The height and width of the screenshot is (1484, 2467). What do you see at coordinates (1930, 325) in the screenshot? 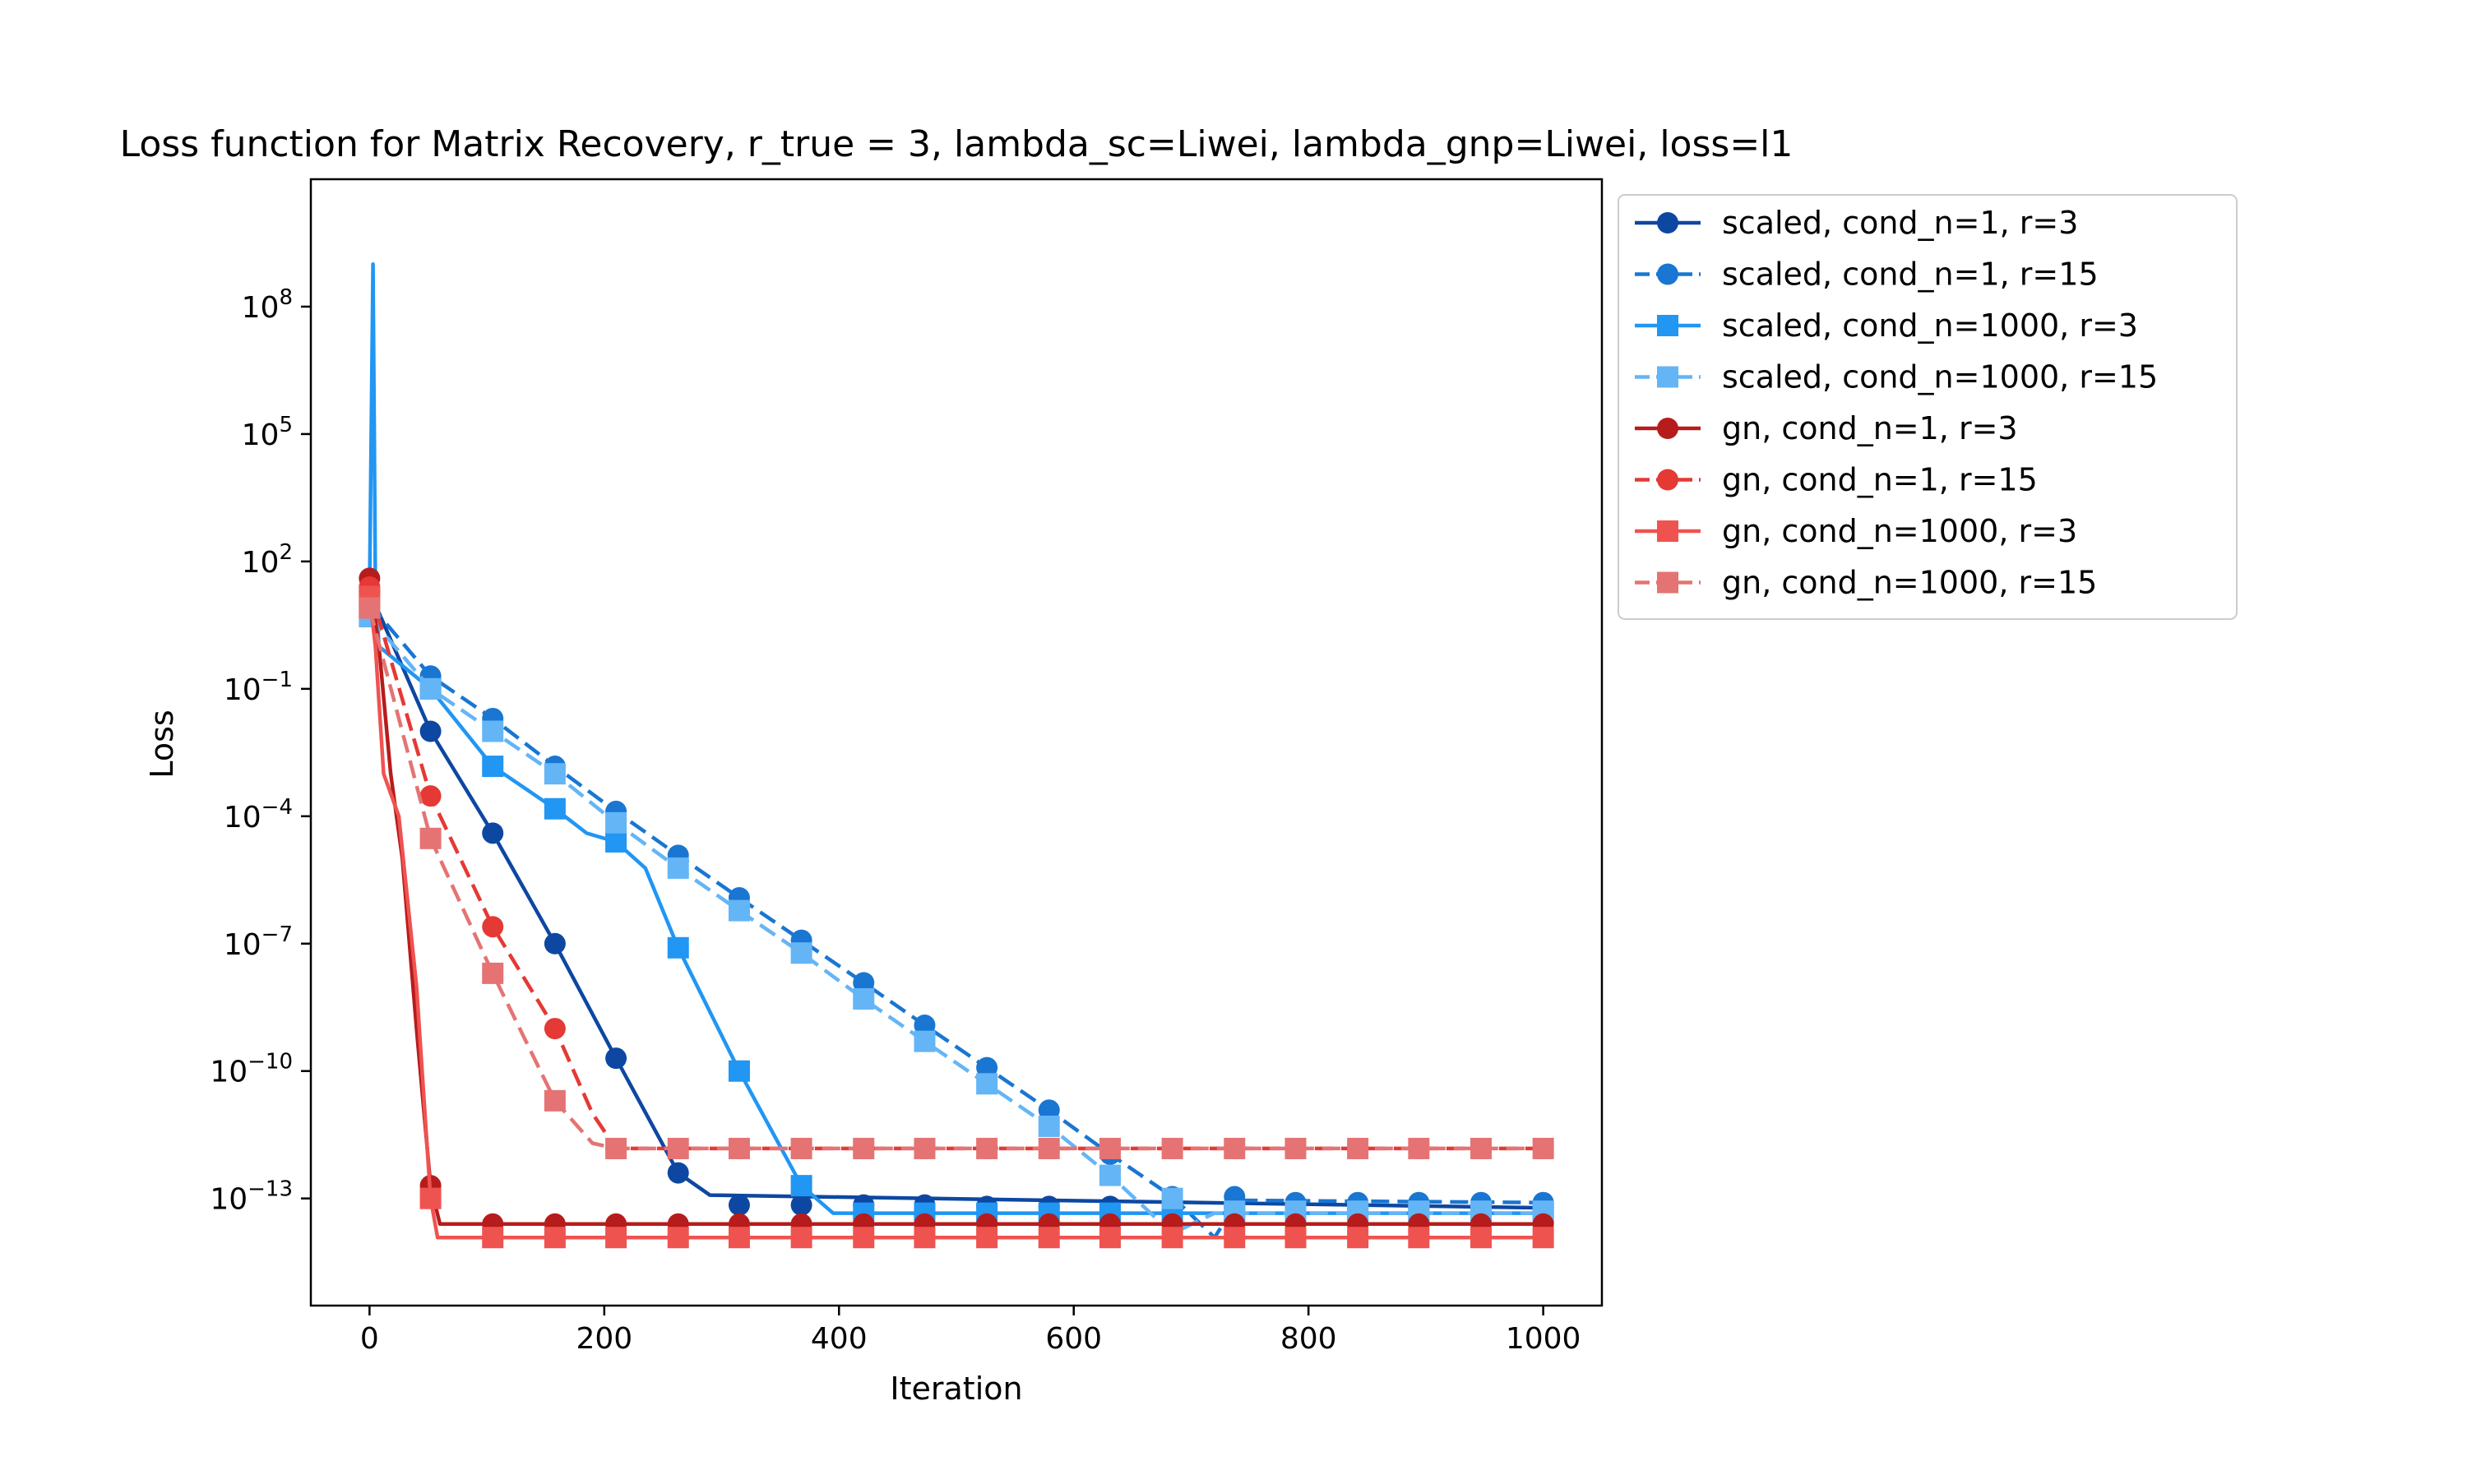
I see `legend-label-2: scaled, cond_n=1000, r=3` at bounding box center [1930, 325].